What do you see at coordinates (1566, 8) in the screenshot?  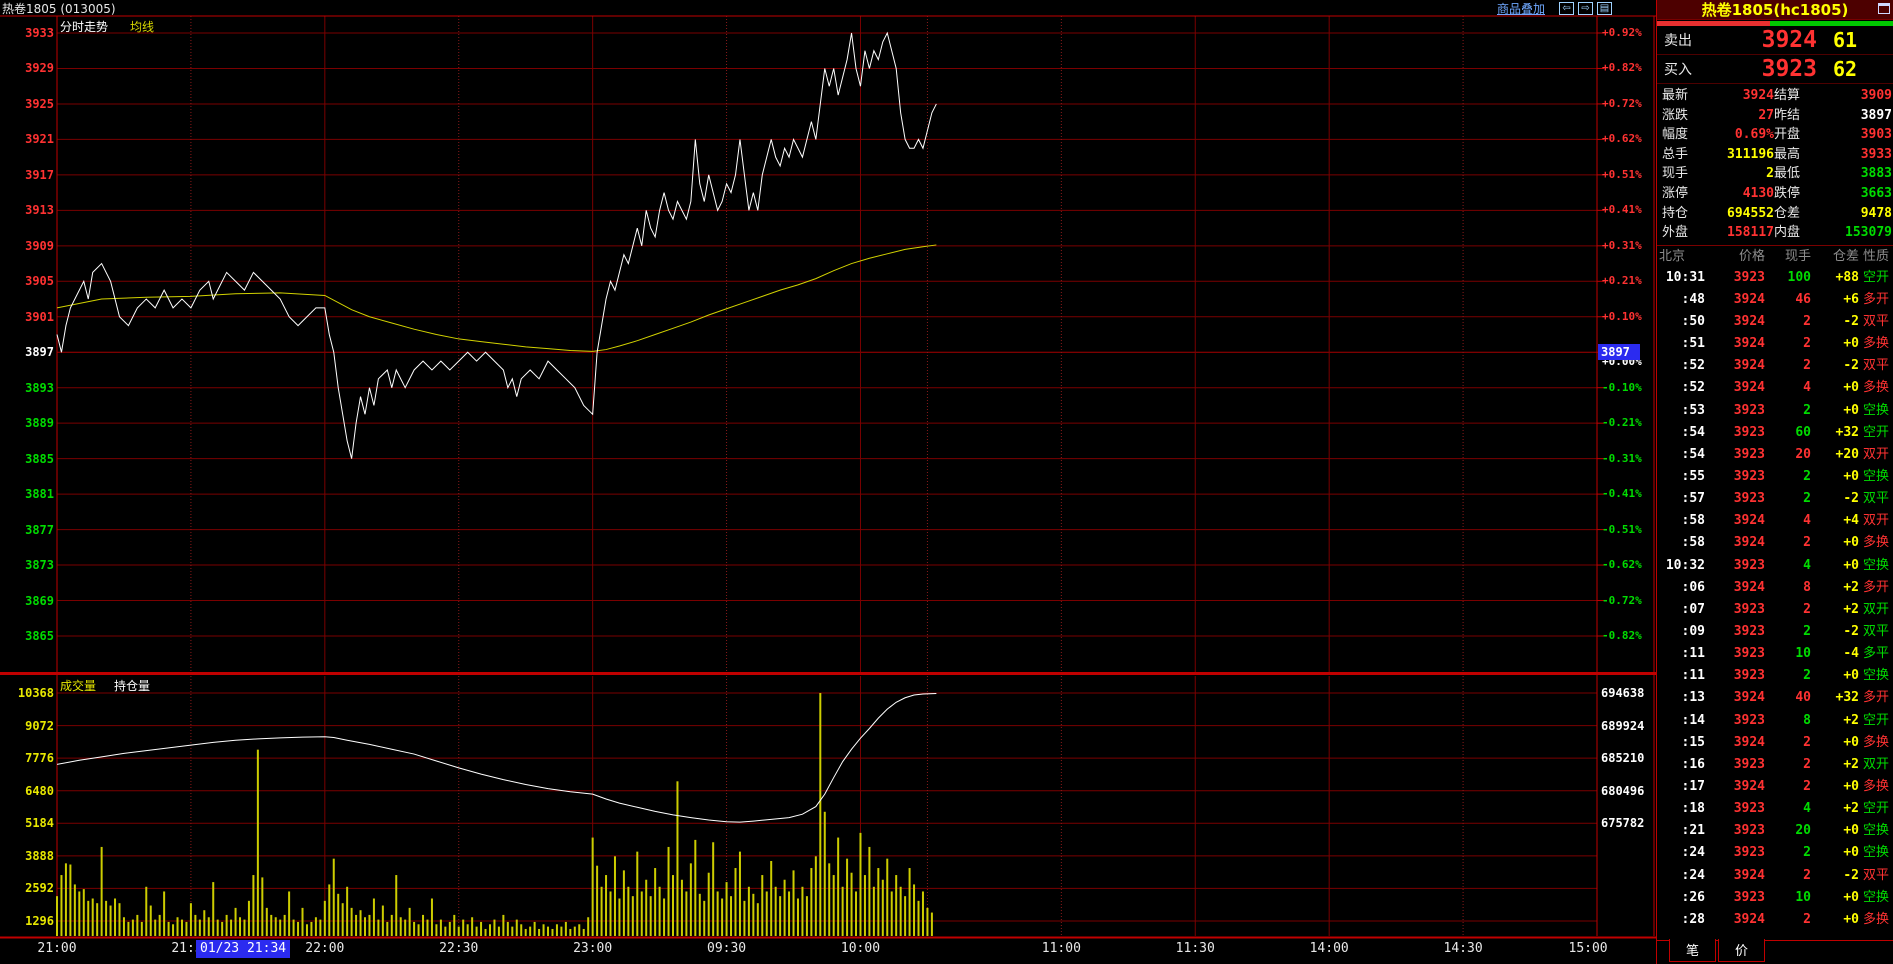 I see `prev-arrow-icon: ⇦` at bounding box center [1566, 8].